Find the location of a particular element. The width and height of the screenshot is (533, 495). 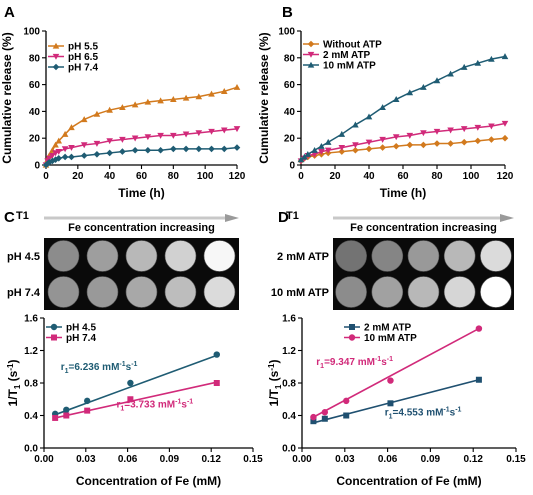

y-tick-label: 80 is located at coordinates (290, 58).